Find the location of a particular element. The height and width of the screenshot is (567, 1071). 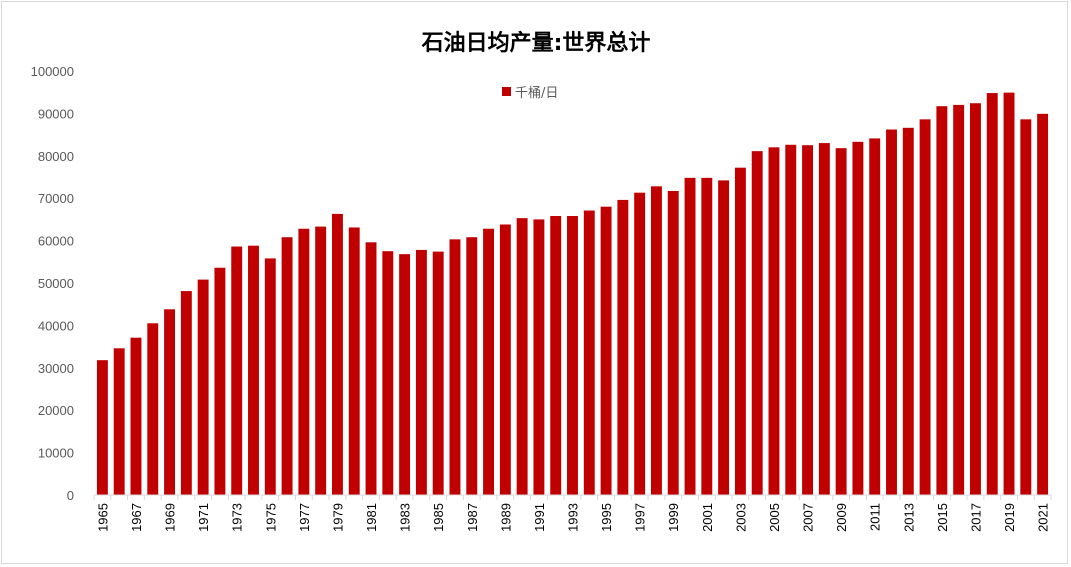

x-tick-label: 1999 is located at coordinates (673, 517).